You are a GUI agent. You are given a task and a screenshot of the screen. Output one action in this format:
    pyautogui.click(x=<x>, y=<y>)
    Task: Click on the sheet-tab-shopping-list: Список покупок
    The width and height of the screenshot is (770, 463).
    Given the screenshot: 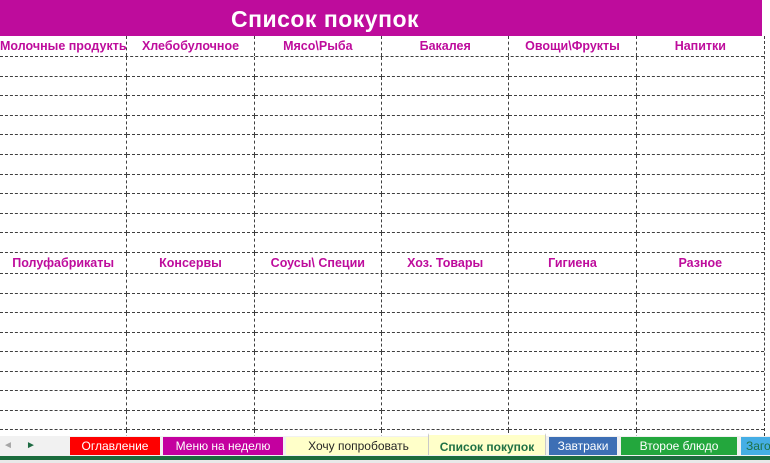 What is the action you would take?
    pyautogui.click(x=487, y=444)
    